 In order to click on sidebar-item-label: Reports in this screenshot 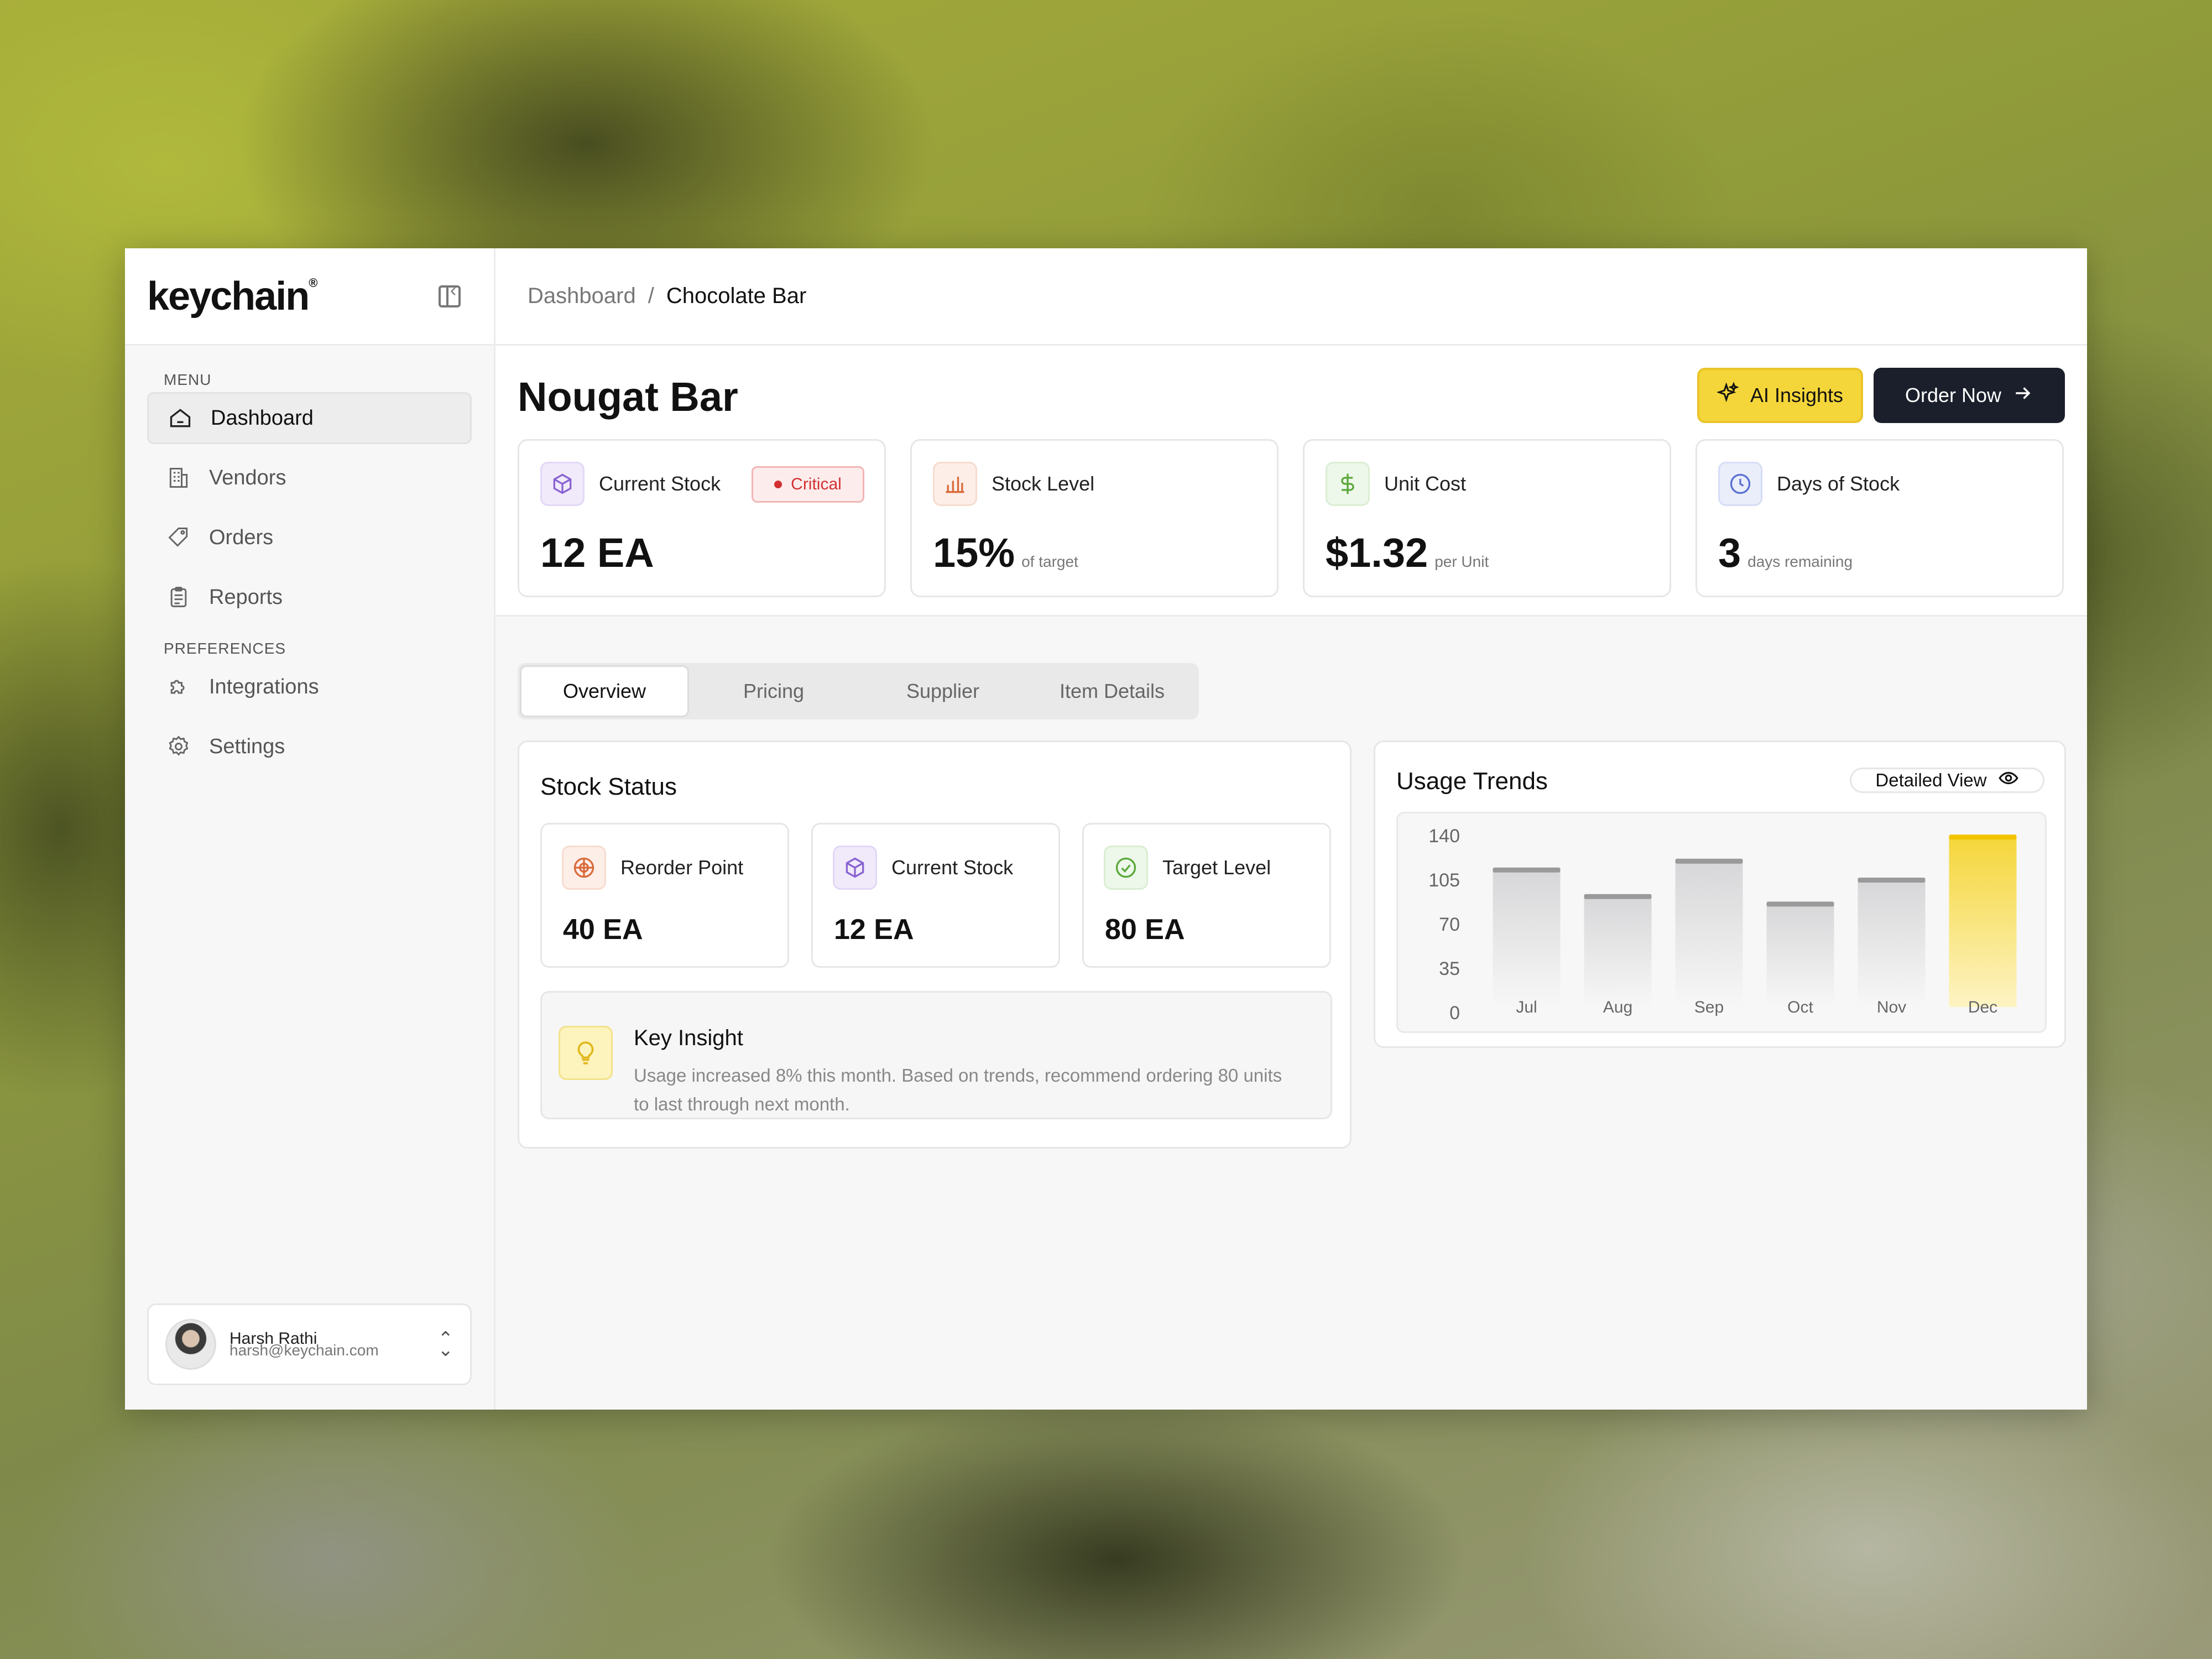, I will do `click(246, 597)`.